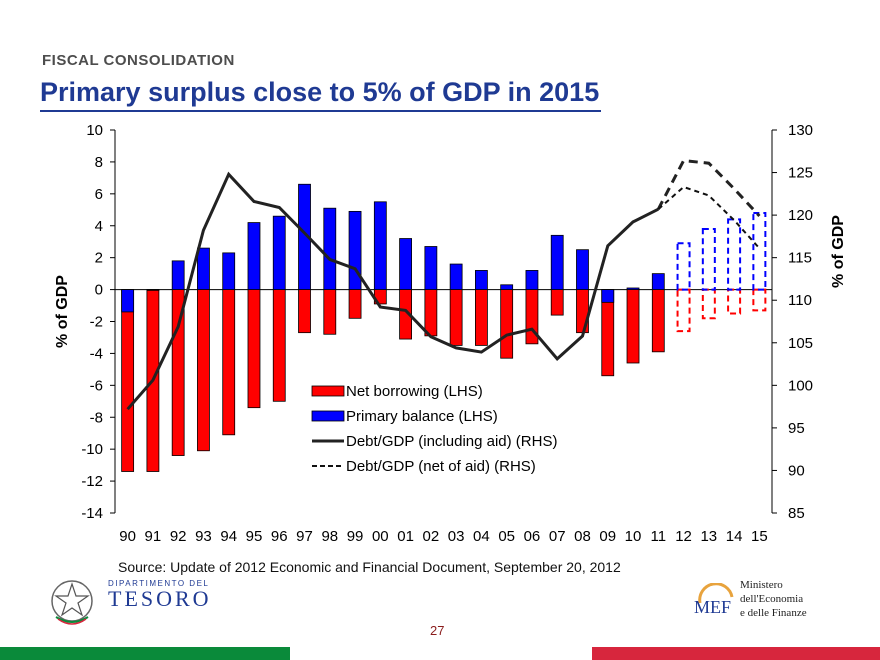 The image size is (880, 660). What do you see at coordinates (159, 583) in the screenshot?
I see `tesoro-logo-small: Dipartimento del` at bounding box center [159, 583].